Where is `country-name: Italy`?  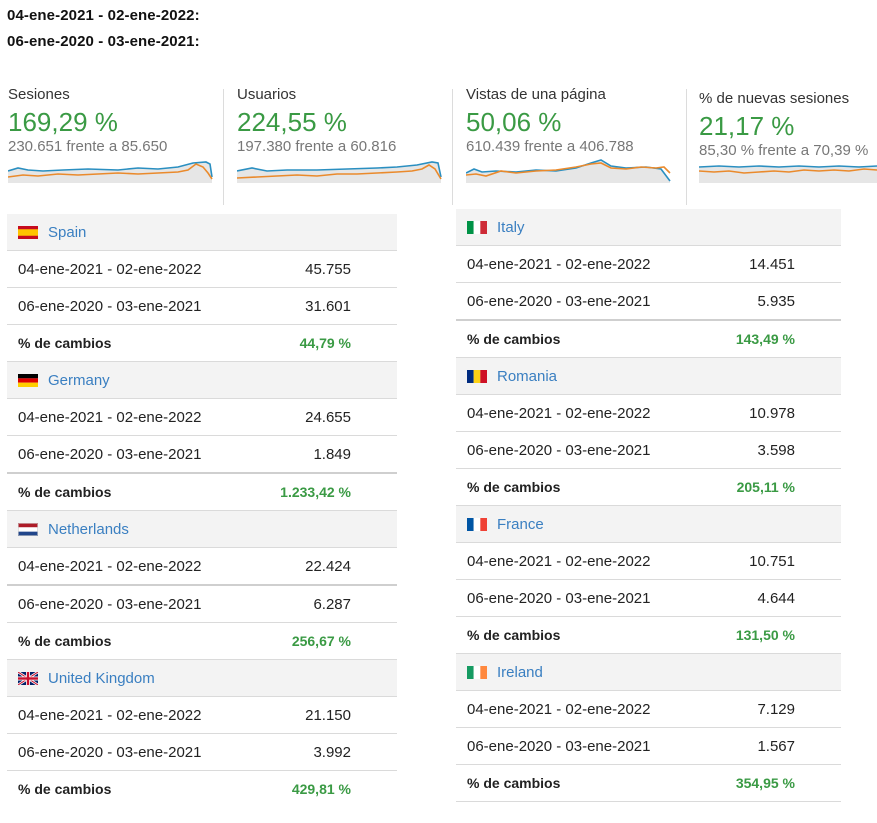 country-name: Italy is located at coordinates (511, 227).